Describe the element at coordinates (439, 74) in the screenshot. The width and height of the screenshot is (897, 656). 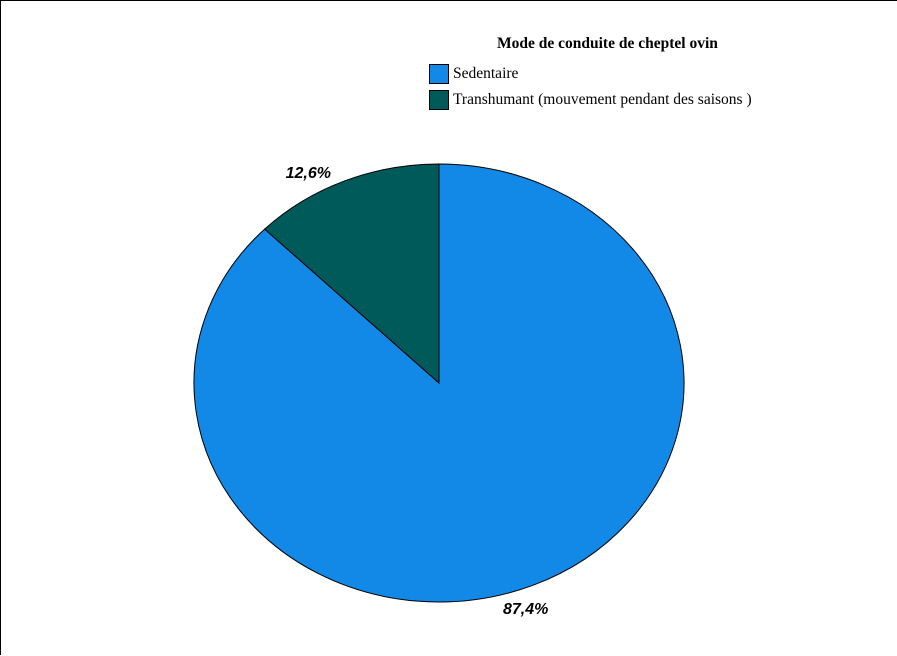
I see `legend-swatch-sedentaire` at that location.